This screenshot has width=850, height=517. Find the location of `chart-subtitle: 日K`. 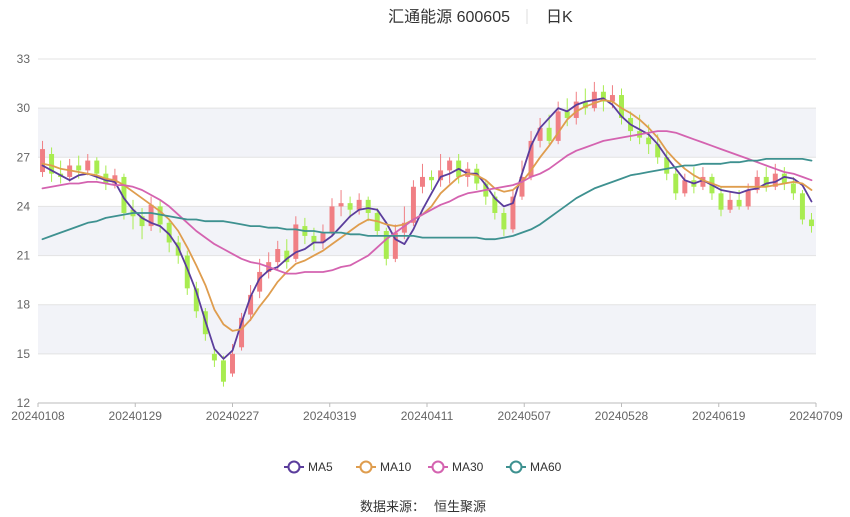

chart-subtitle: 日K is located at coordinates (559, 17).